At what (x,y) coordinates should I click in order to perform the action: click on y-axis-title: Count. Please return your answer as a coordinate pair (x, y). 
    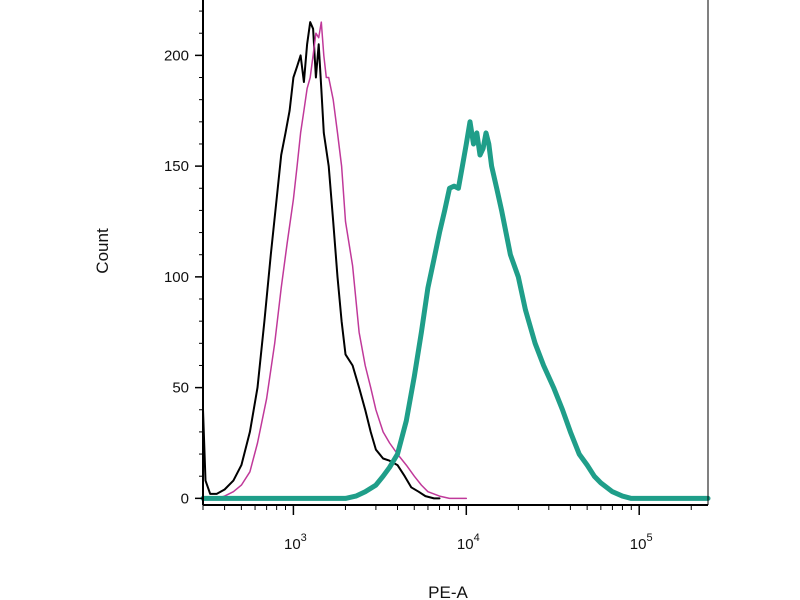
    Looking at the image, I should click on (102, 251).